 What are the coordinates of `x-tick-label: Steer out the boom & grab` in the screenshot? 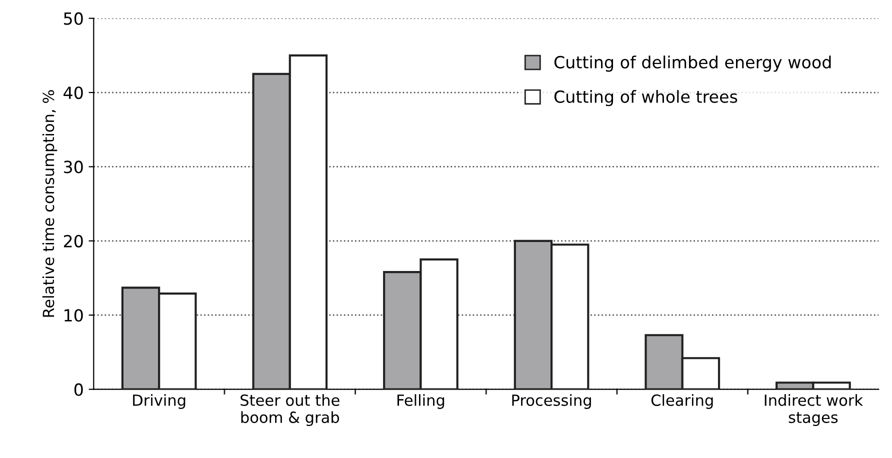 It's located at (290, 410).